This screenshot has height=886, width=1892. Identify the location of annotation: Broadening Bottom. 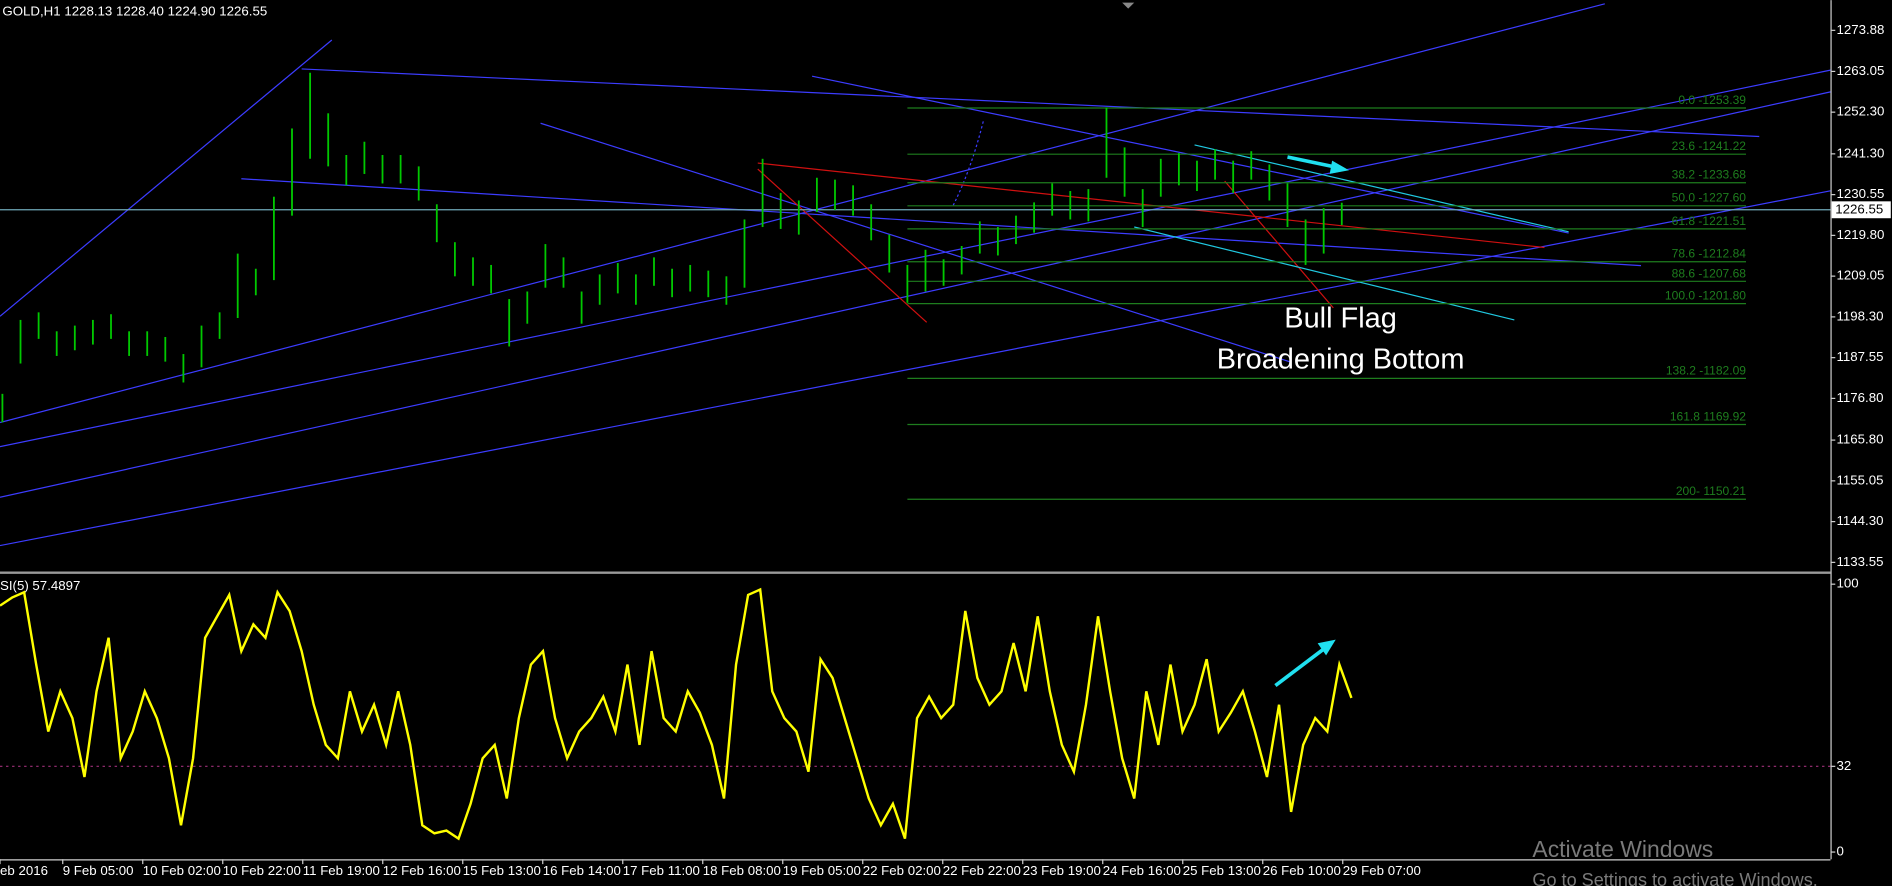
(1341, 360).